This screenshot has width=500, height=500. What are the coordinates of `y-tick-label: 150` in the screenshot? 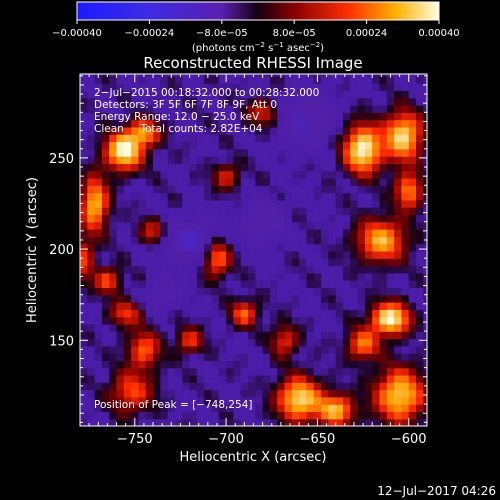 It's located at (61, 341).